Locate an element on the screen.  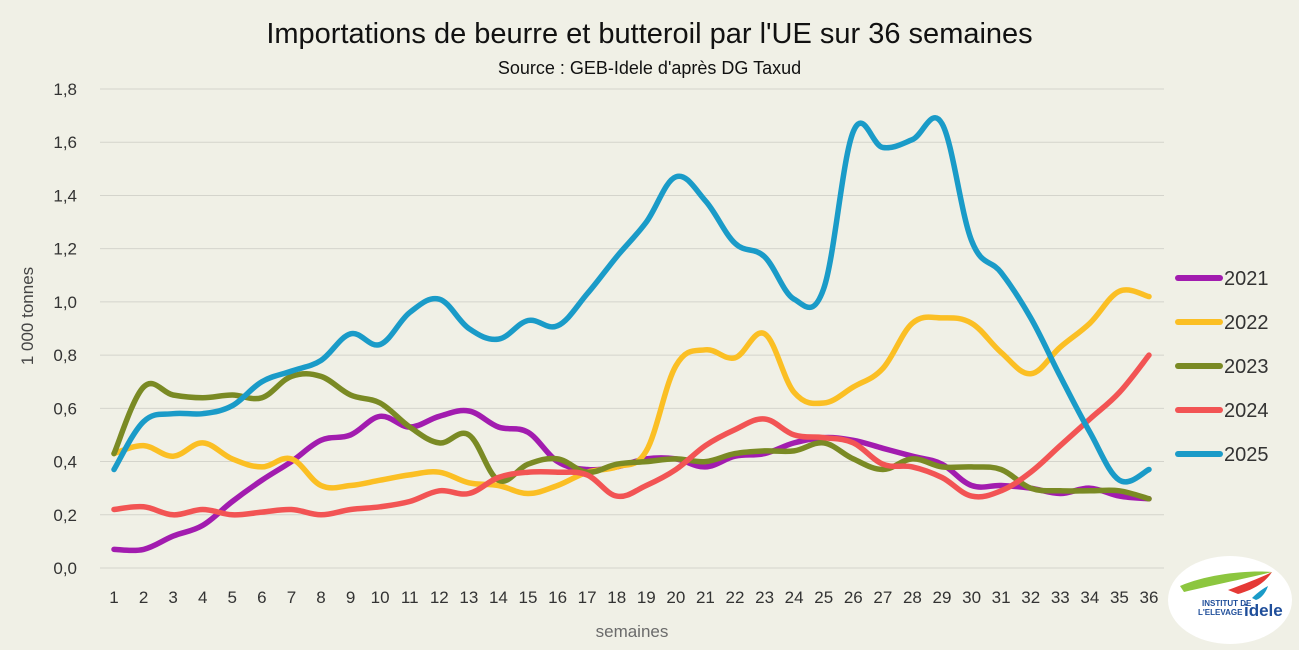
y-axis-ticks: 0,0 0,2 0,4 0,6 0,8 1,0 1,2 1,4 1,6 1,8 is located at coordinates (65, 329).